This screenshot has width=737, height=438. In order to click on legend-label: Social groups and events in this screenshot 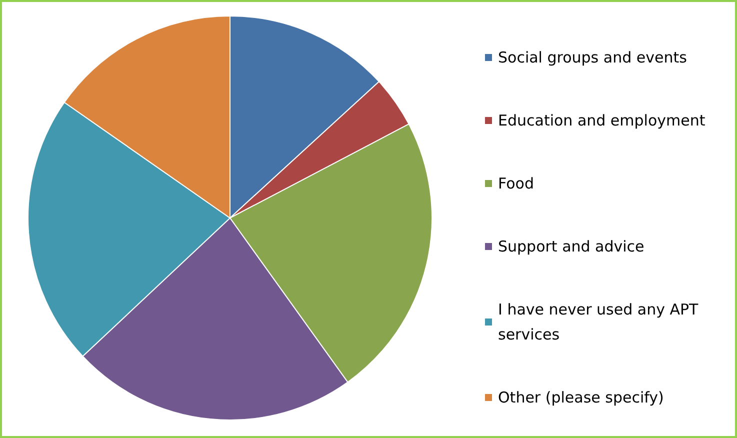, I will do `click(593, 57)`.